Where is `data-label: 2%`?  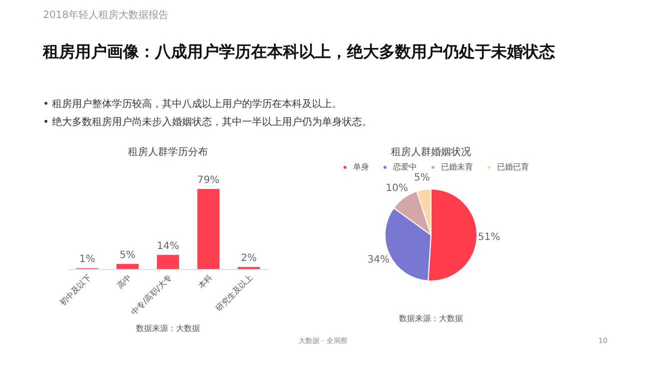 data-label: 2% is located at coordinates (248, 258).